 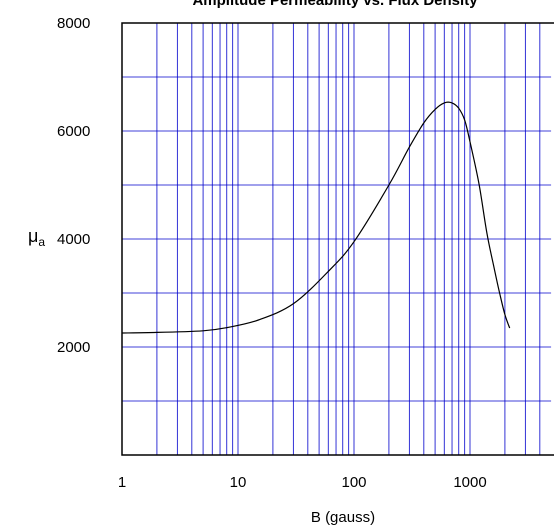 I want to click on x-tick-label: 1000, so click(x=469, y=482).